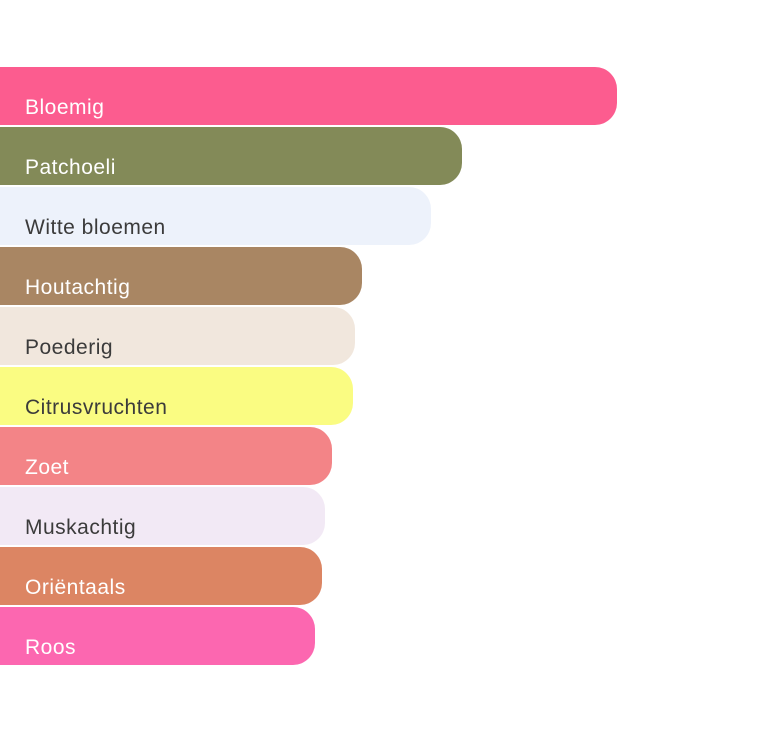 The image size is (763, 749). Describe the element at coordinates (75, 587) in the screenshot. I see `bar-label: Oriëntaals` at that location.